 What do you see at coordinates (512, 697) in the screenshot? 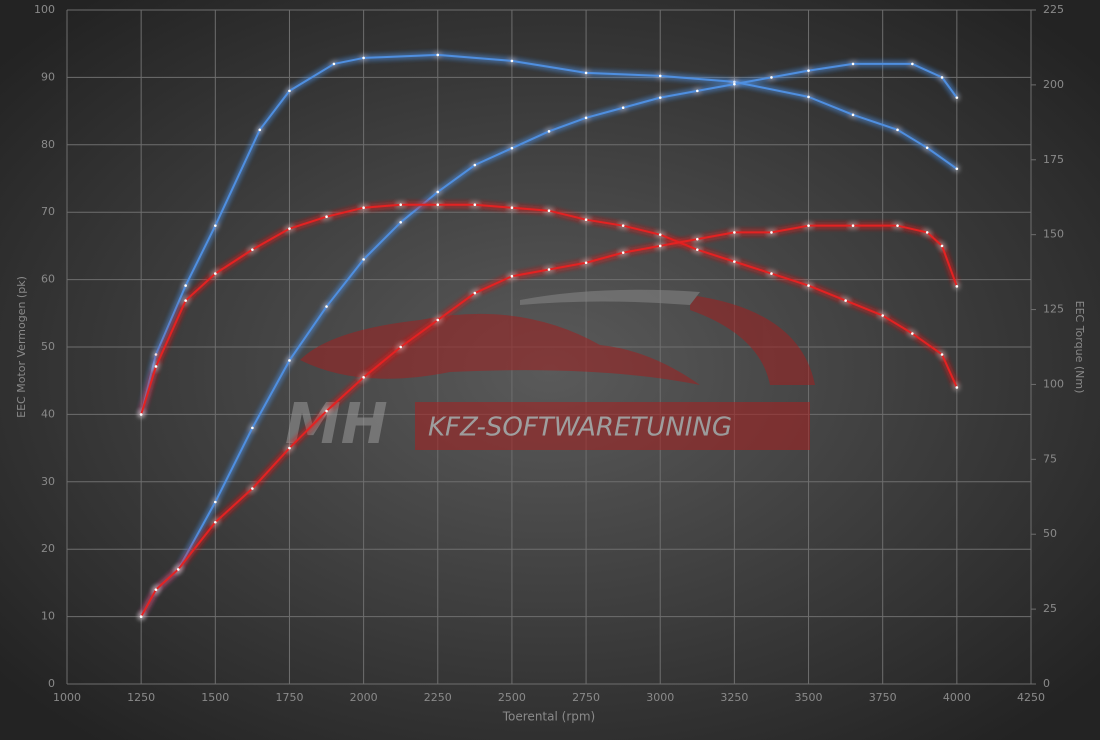
I see `x-tick-label: 2500` at bounding box center [512, 697].